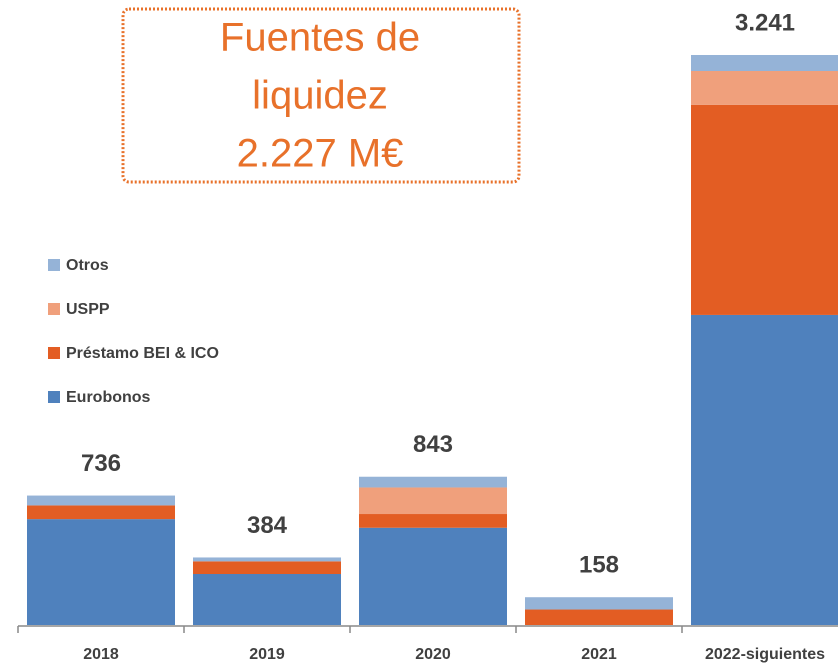  I want to click on legend-label: Préstamo BEI & ICO, so click(142, 353).